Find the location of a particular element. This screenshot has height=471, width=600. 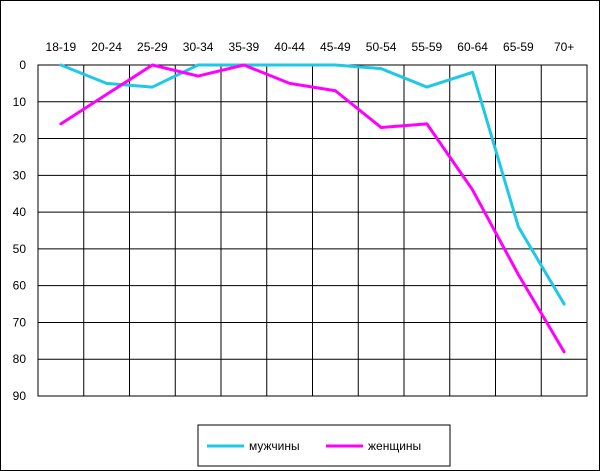

y-axis-ticks: 0 10 20 30 40 50 60 70 80 90 is located at coordinates (20, 230).